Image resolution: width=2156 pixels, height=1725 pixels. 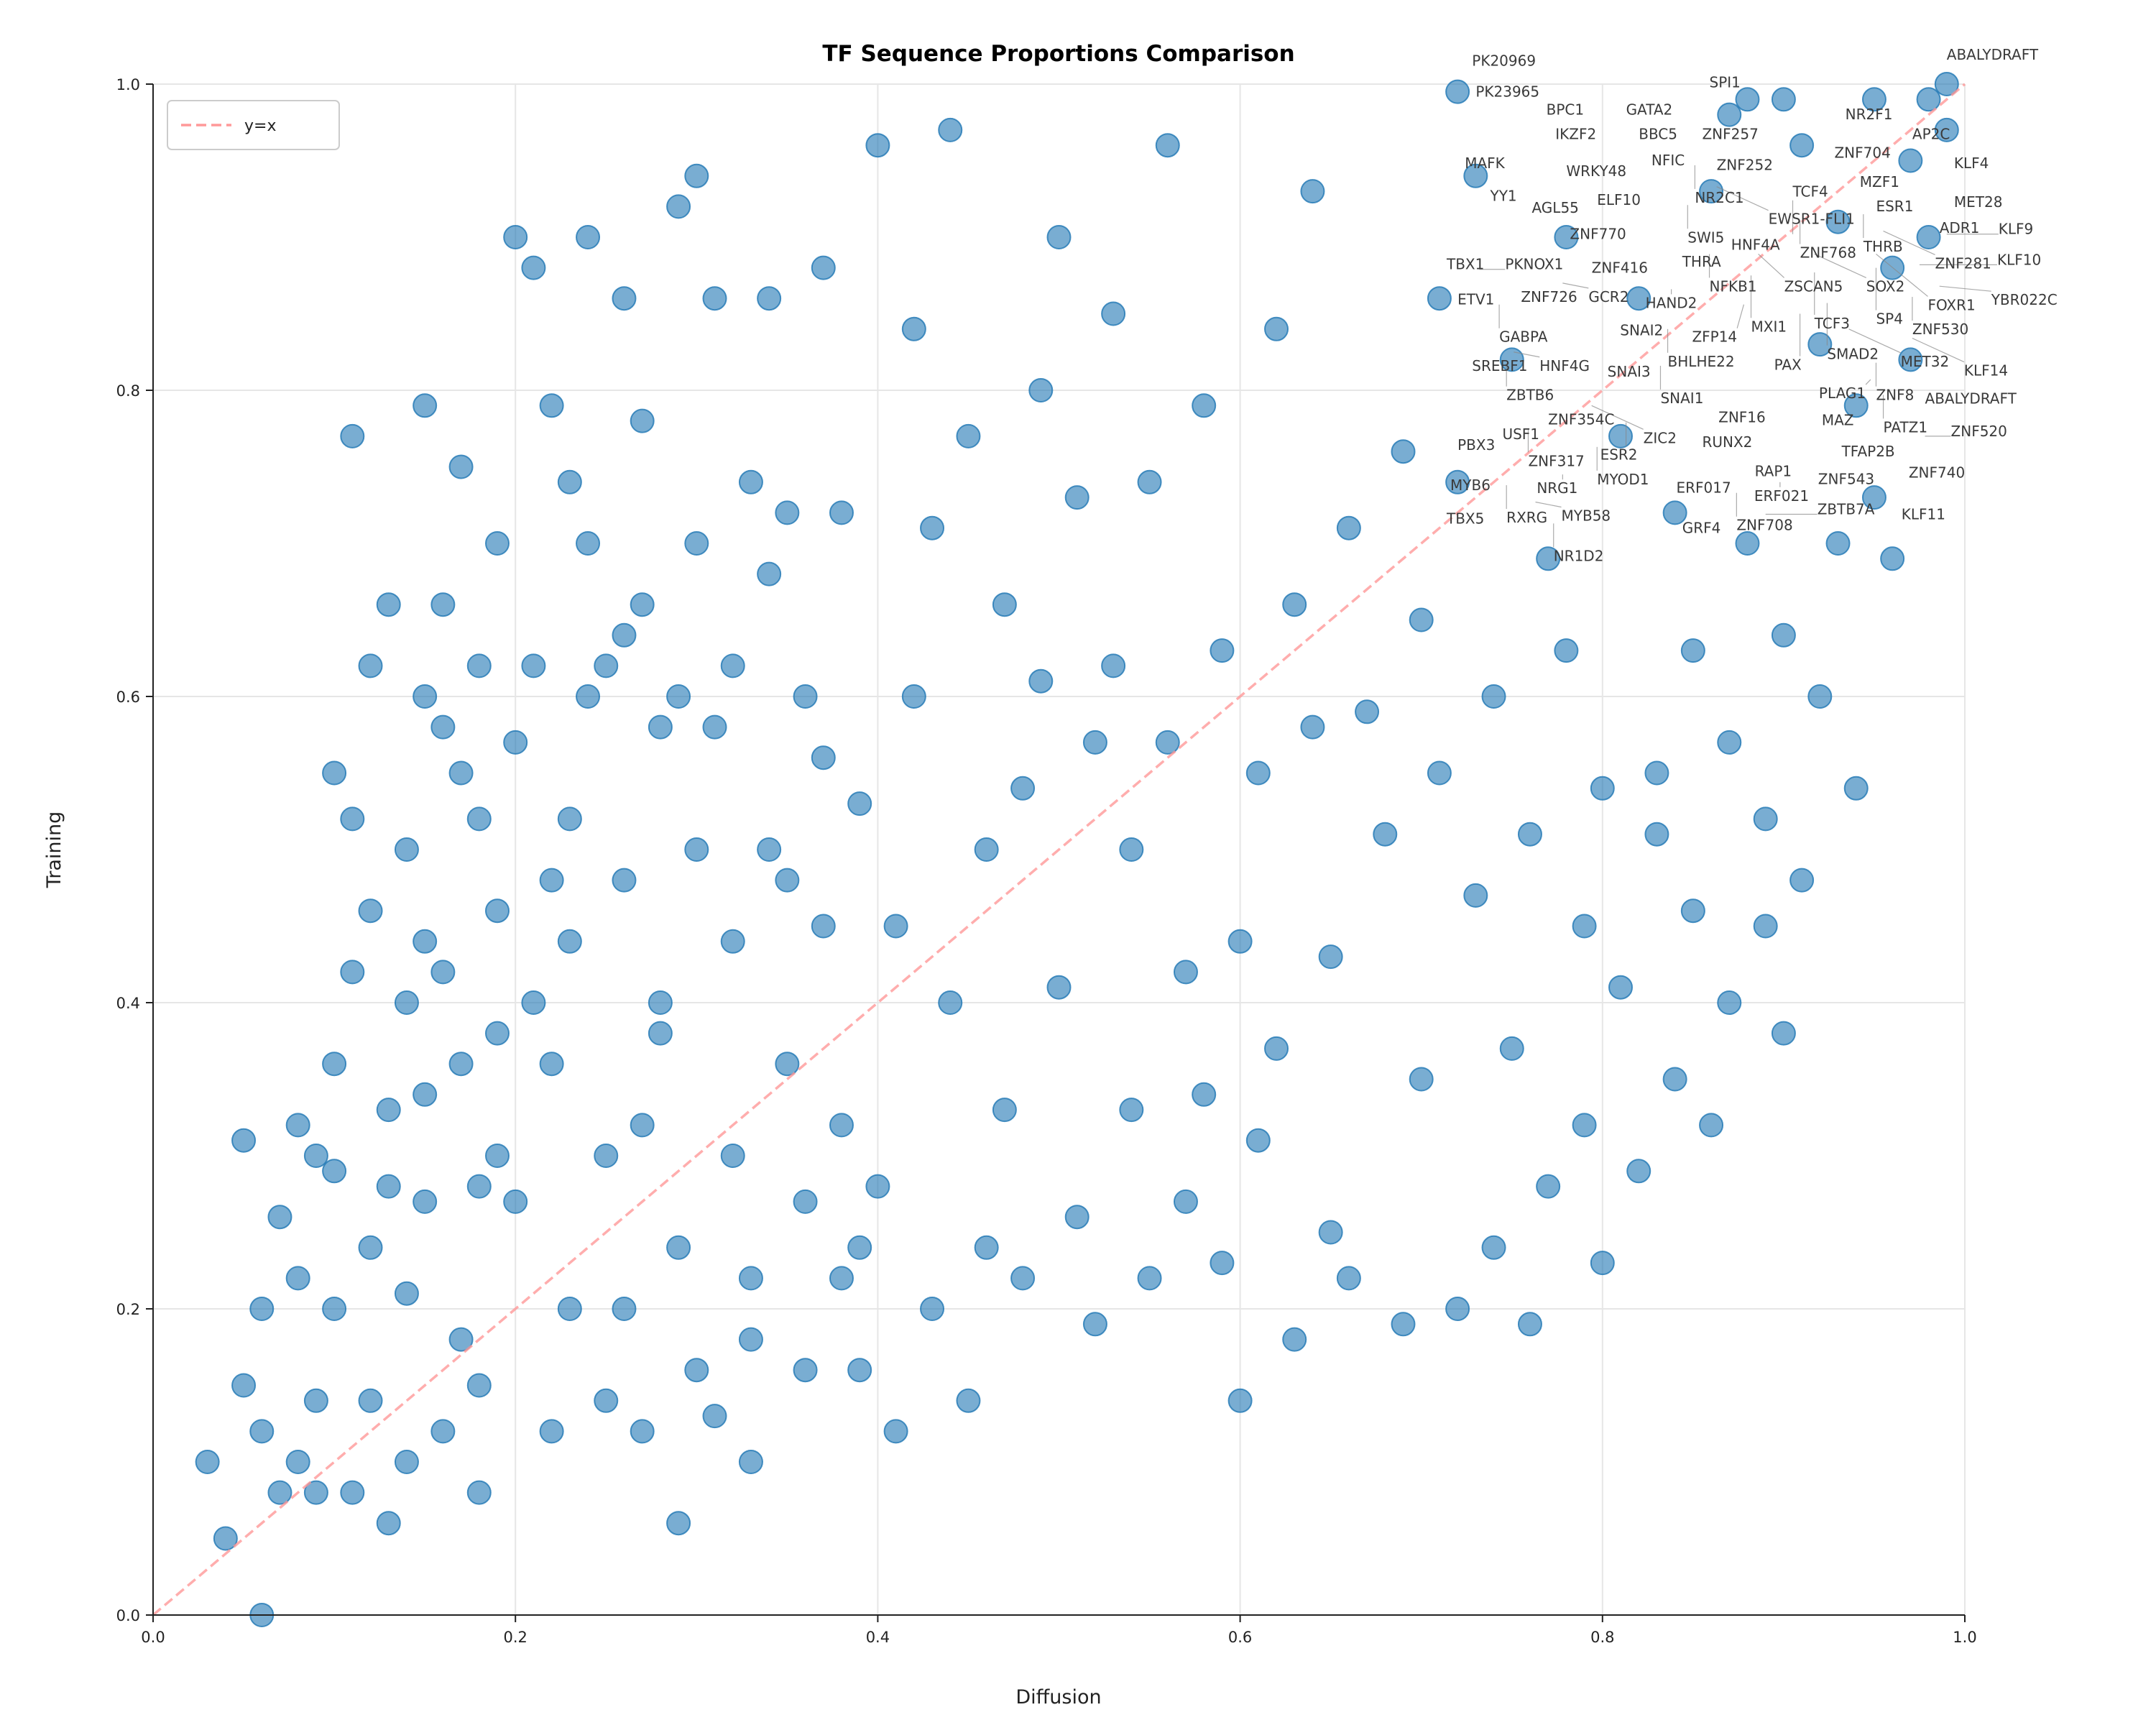 I want to click on point-annotation: GCR2, so click(x=1608, y=296).